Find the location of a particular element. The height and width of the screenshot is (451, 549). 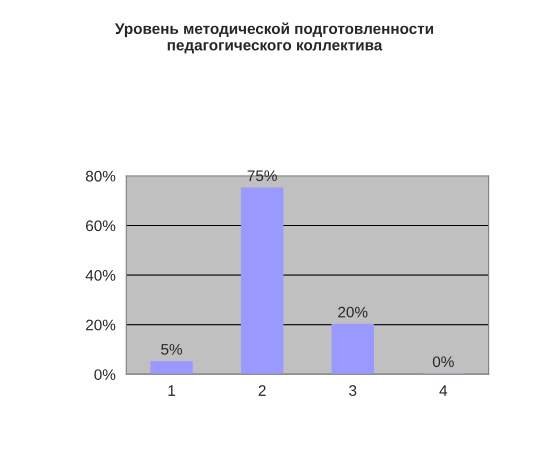

x-tick-label: 3 is located at coordinates (352, 390).